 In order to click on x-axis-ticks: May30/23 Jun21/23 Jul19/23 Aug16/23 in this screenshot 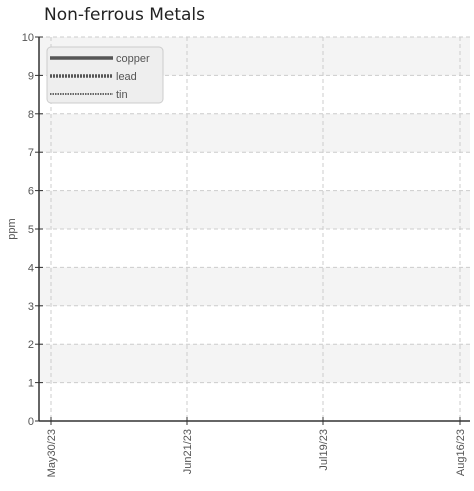, I will do `click(256, 447)`.